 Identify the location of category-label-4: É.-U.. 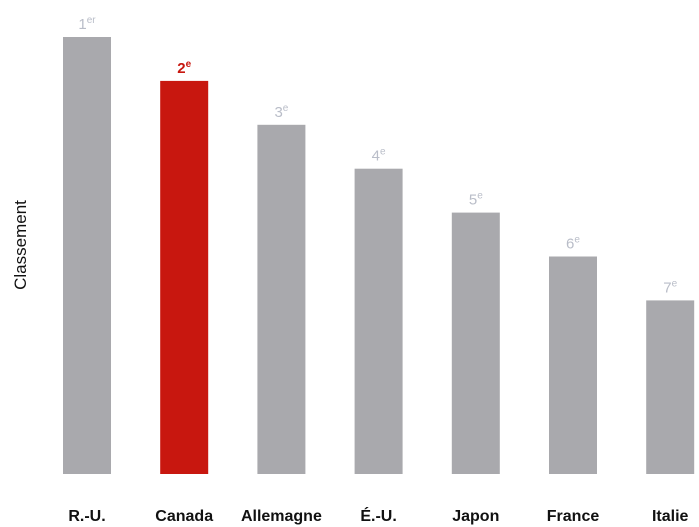
(378, 515).